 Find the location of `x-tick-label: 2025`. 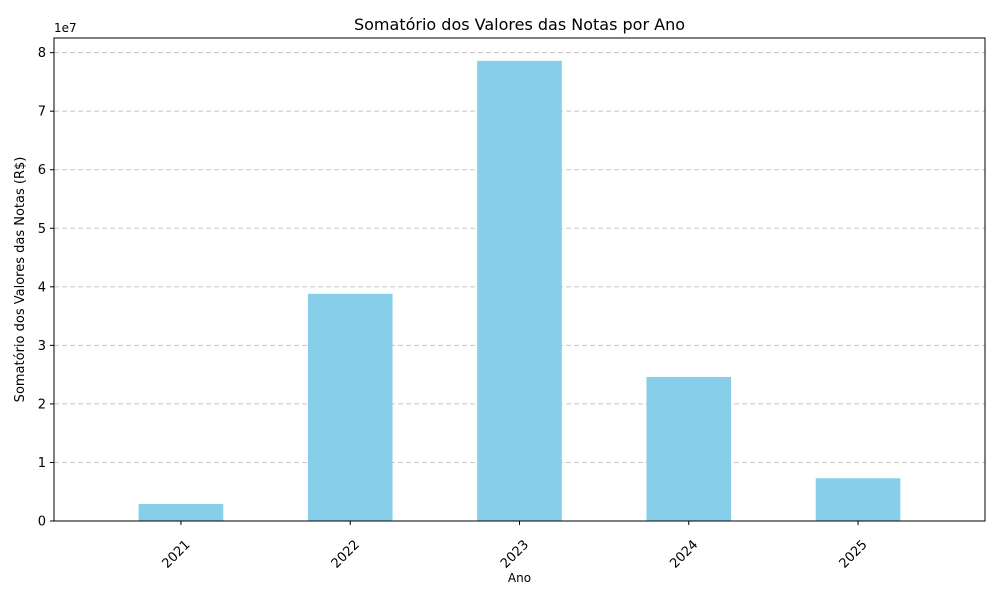

x-tick-label: 2025 is located at coordinates (854, 555).